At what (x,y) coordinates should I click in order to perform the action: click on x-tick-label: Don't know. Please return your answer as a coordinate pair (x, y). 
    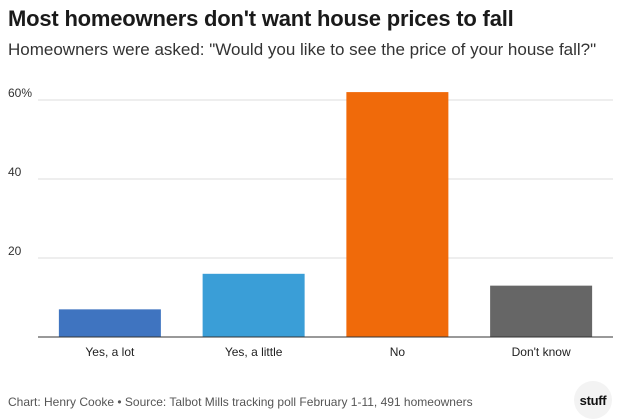
    Looking at the image, I should click on (541, 352).